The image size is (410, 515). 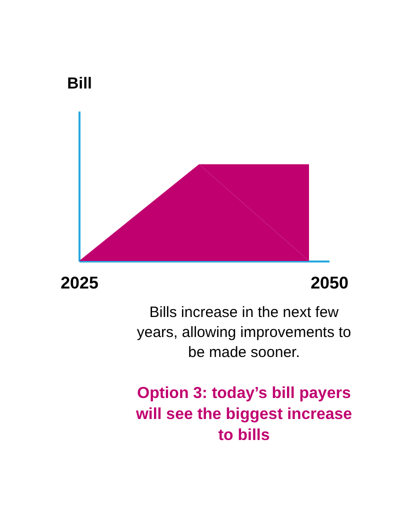 What do you see at coordinates (79, 84) in the screenshot?
I see `y-axis-title: Bill` at bounding box center [79, 84].